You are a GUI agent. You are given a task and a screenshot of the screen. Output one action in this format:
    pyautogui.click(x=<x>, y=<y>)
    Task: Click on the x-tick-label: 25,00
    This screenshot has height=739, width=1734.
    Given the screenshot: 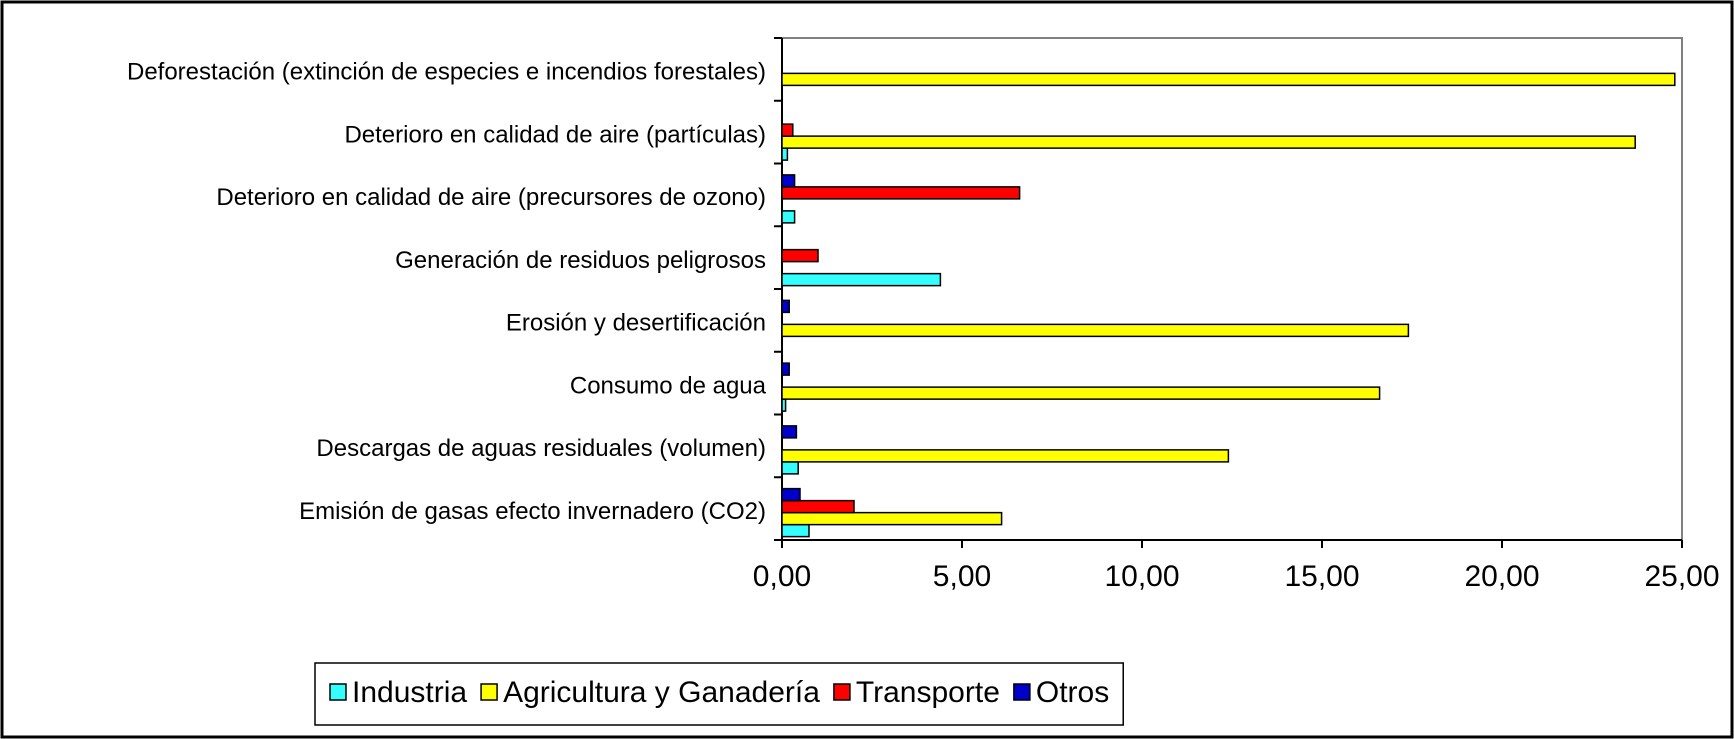 What is the action you would take?
    pyautogui.click(x=1681, y=576)
    